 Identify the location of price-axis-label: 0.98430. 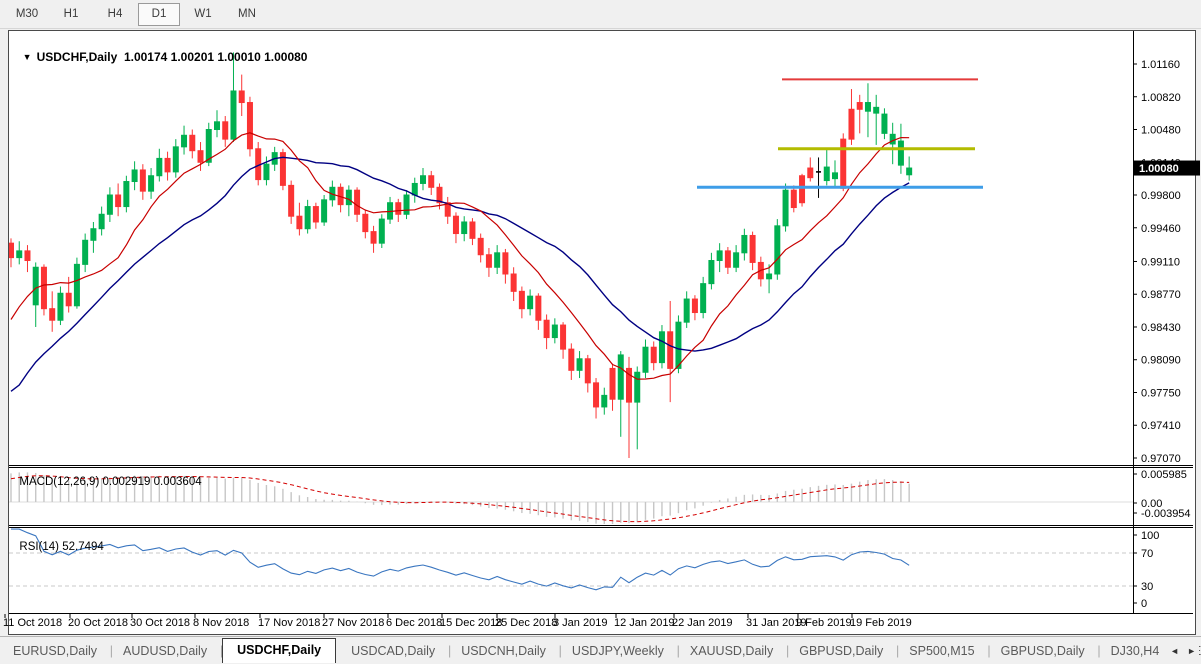
(1161, 328).